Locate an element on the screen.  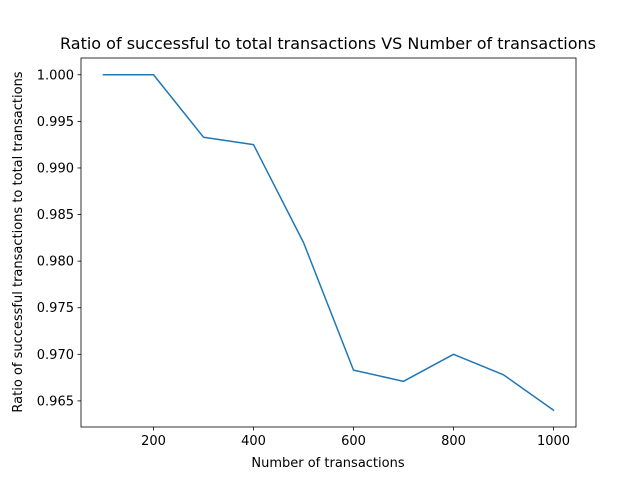
y-tick-label: 0.980 is located at coordinates (55, 262).